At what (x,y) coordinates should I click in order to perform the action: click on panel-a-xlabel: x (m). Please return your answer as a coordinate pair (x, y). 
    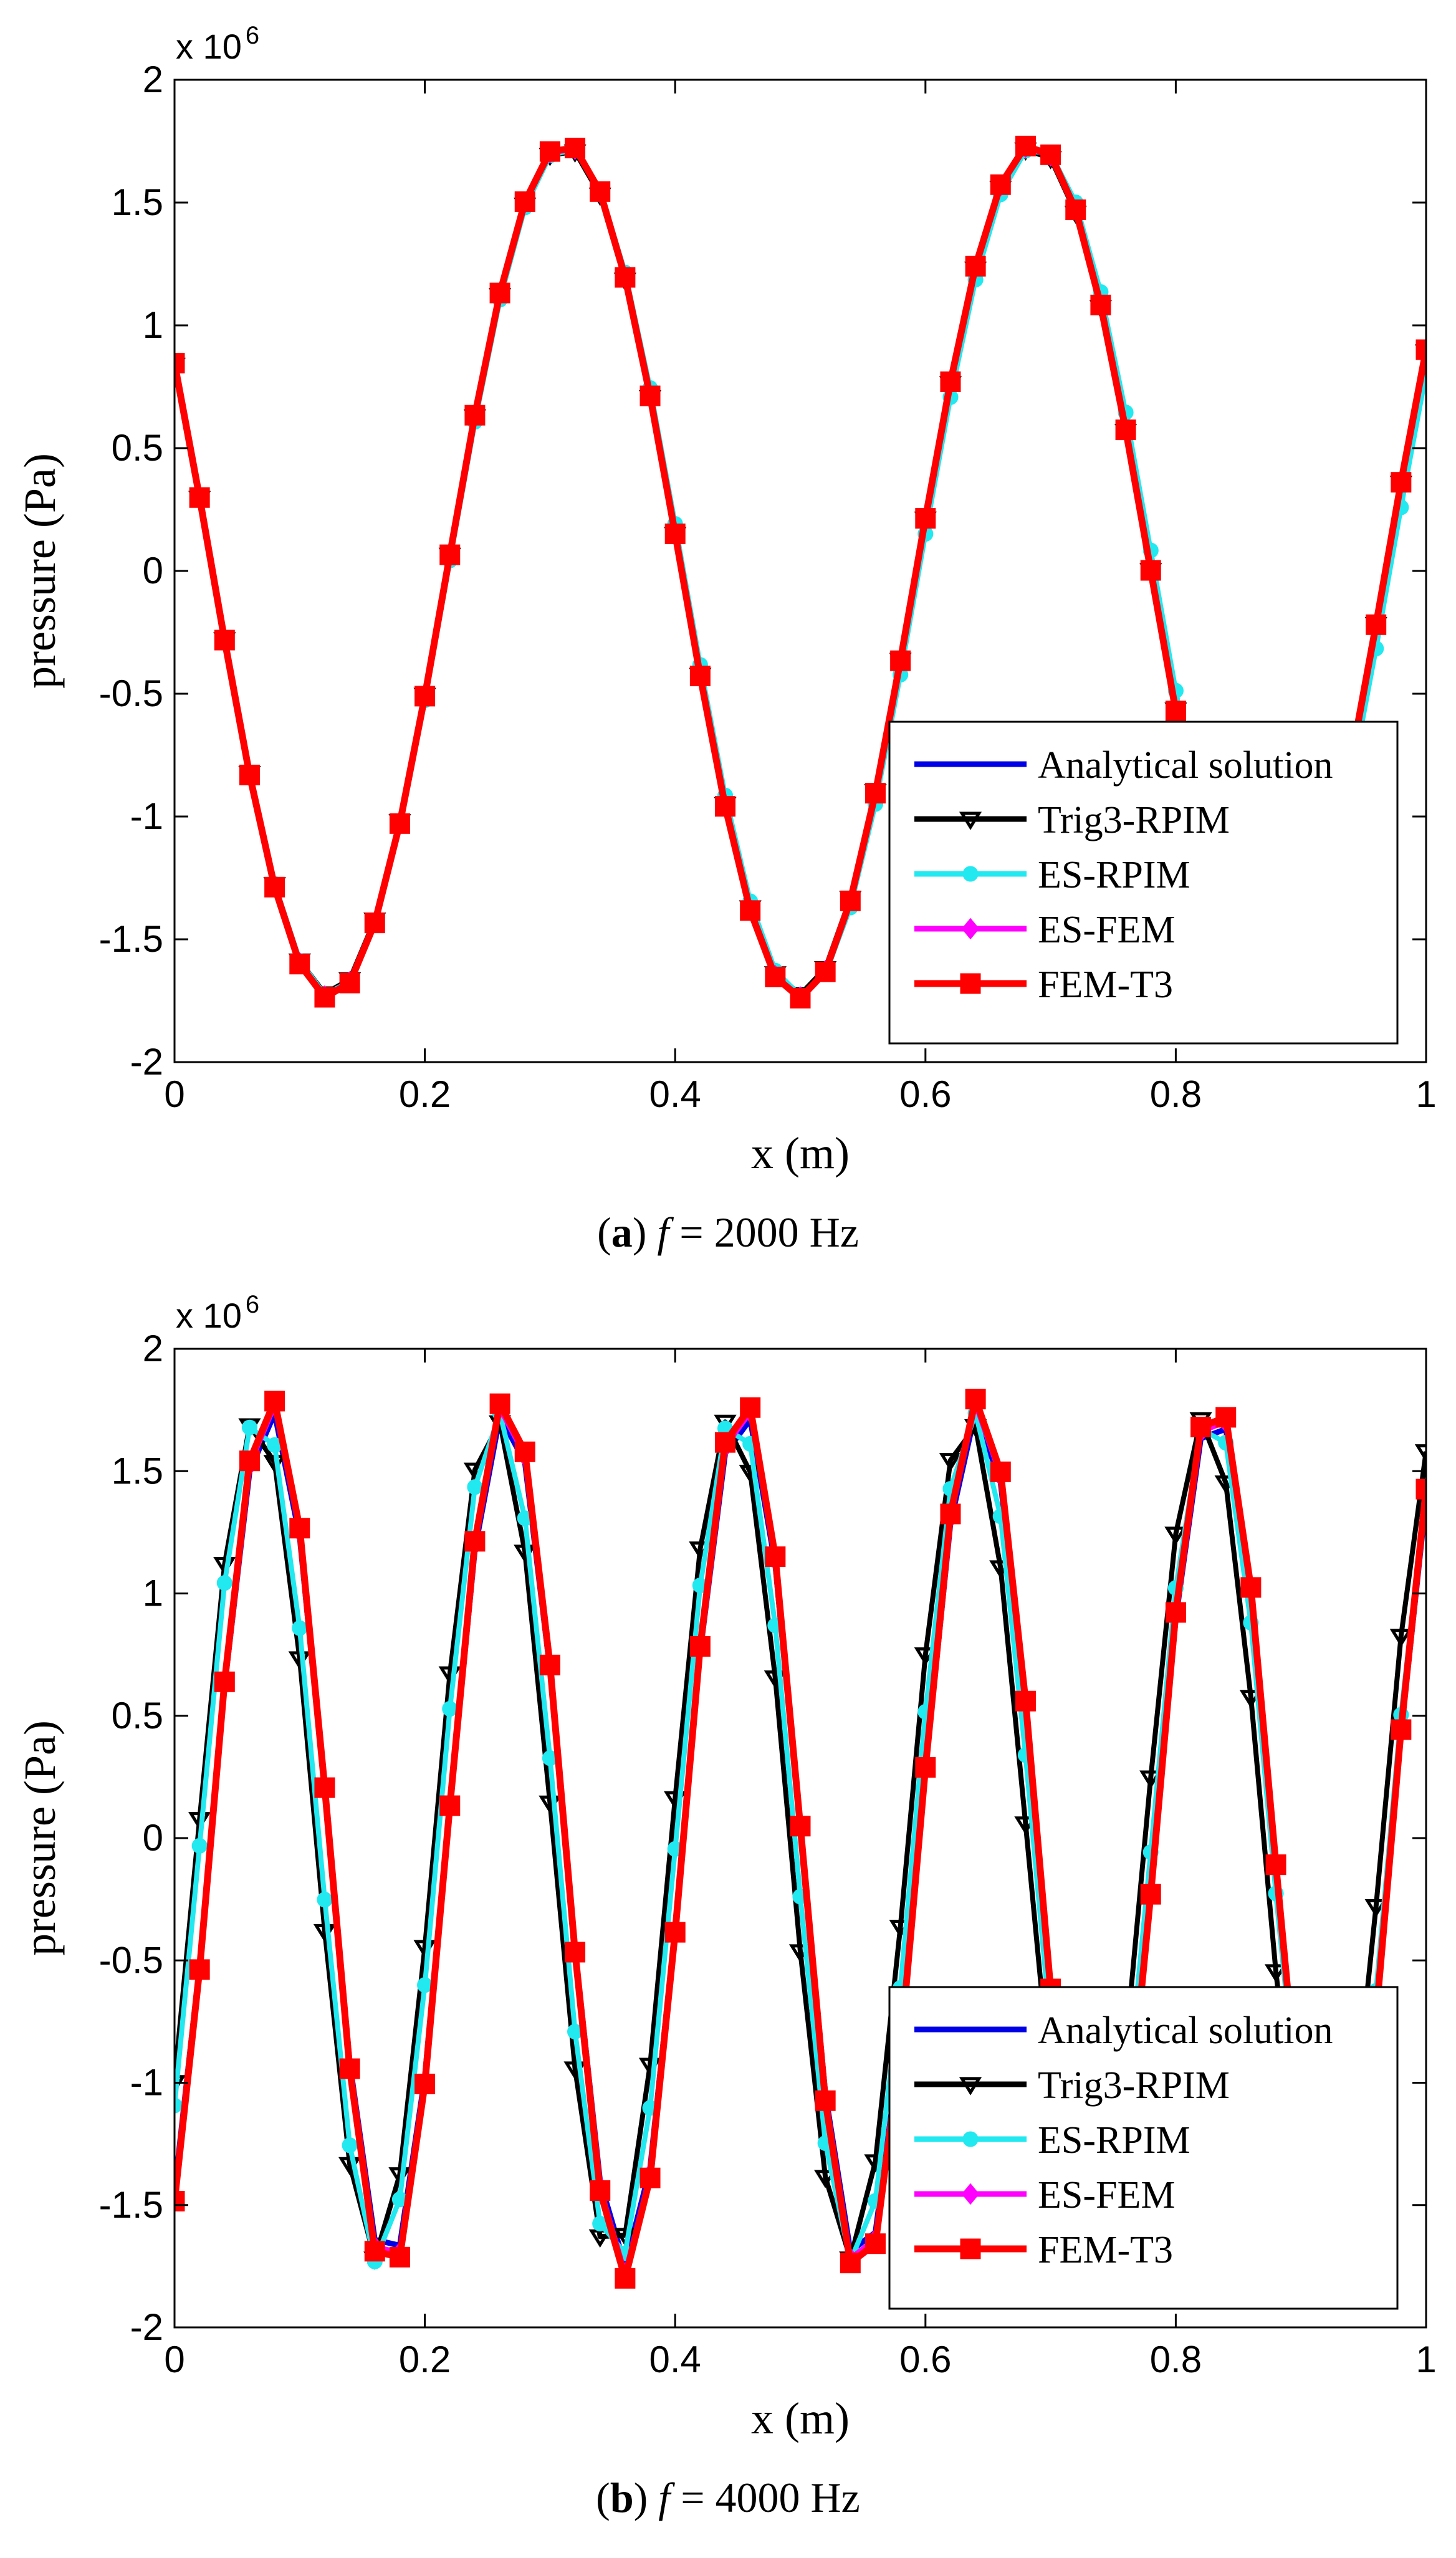
    Looking at the image, I should click on (801, 1153).